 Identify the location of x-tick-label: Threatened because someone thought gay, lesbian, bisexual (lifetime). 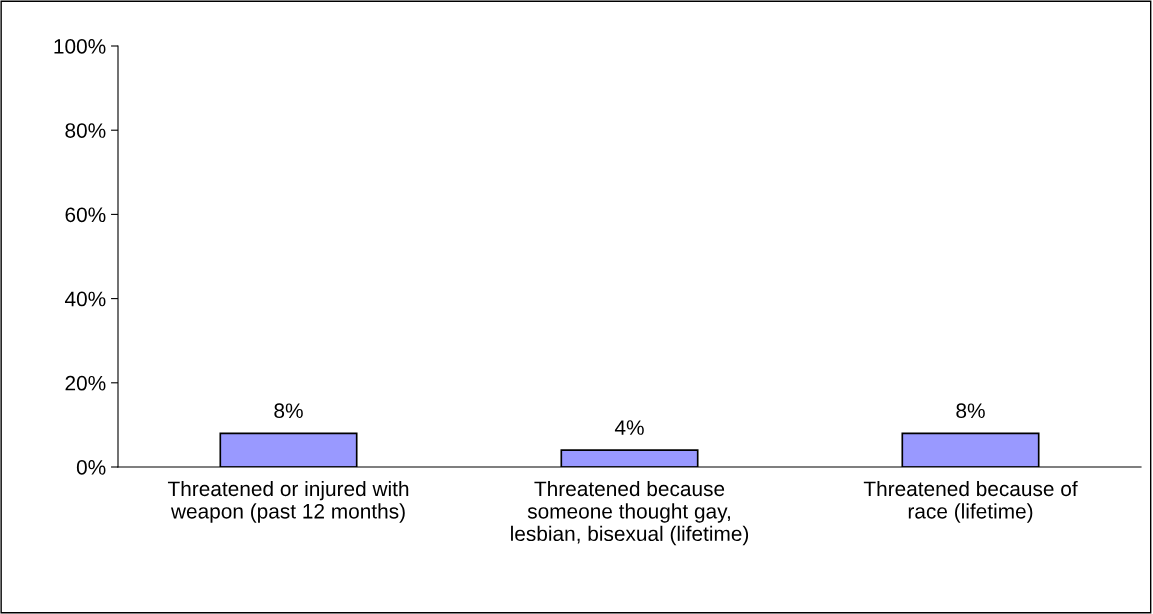
(630, 513).